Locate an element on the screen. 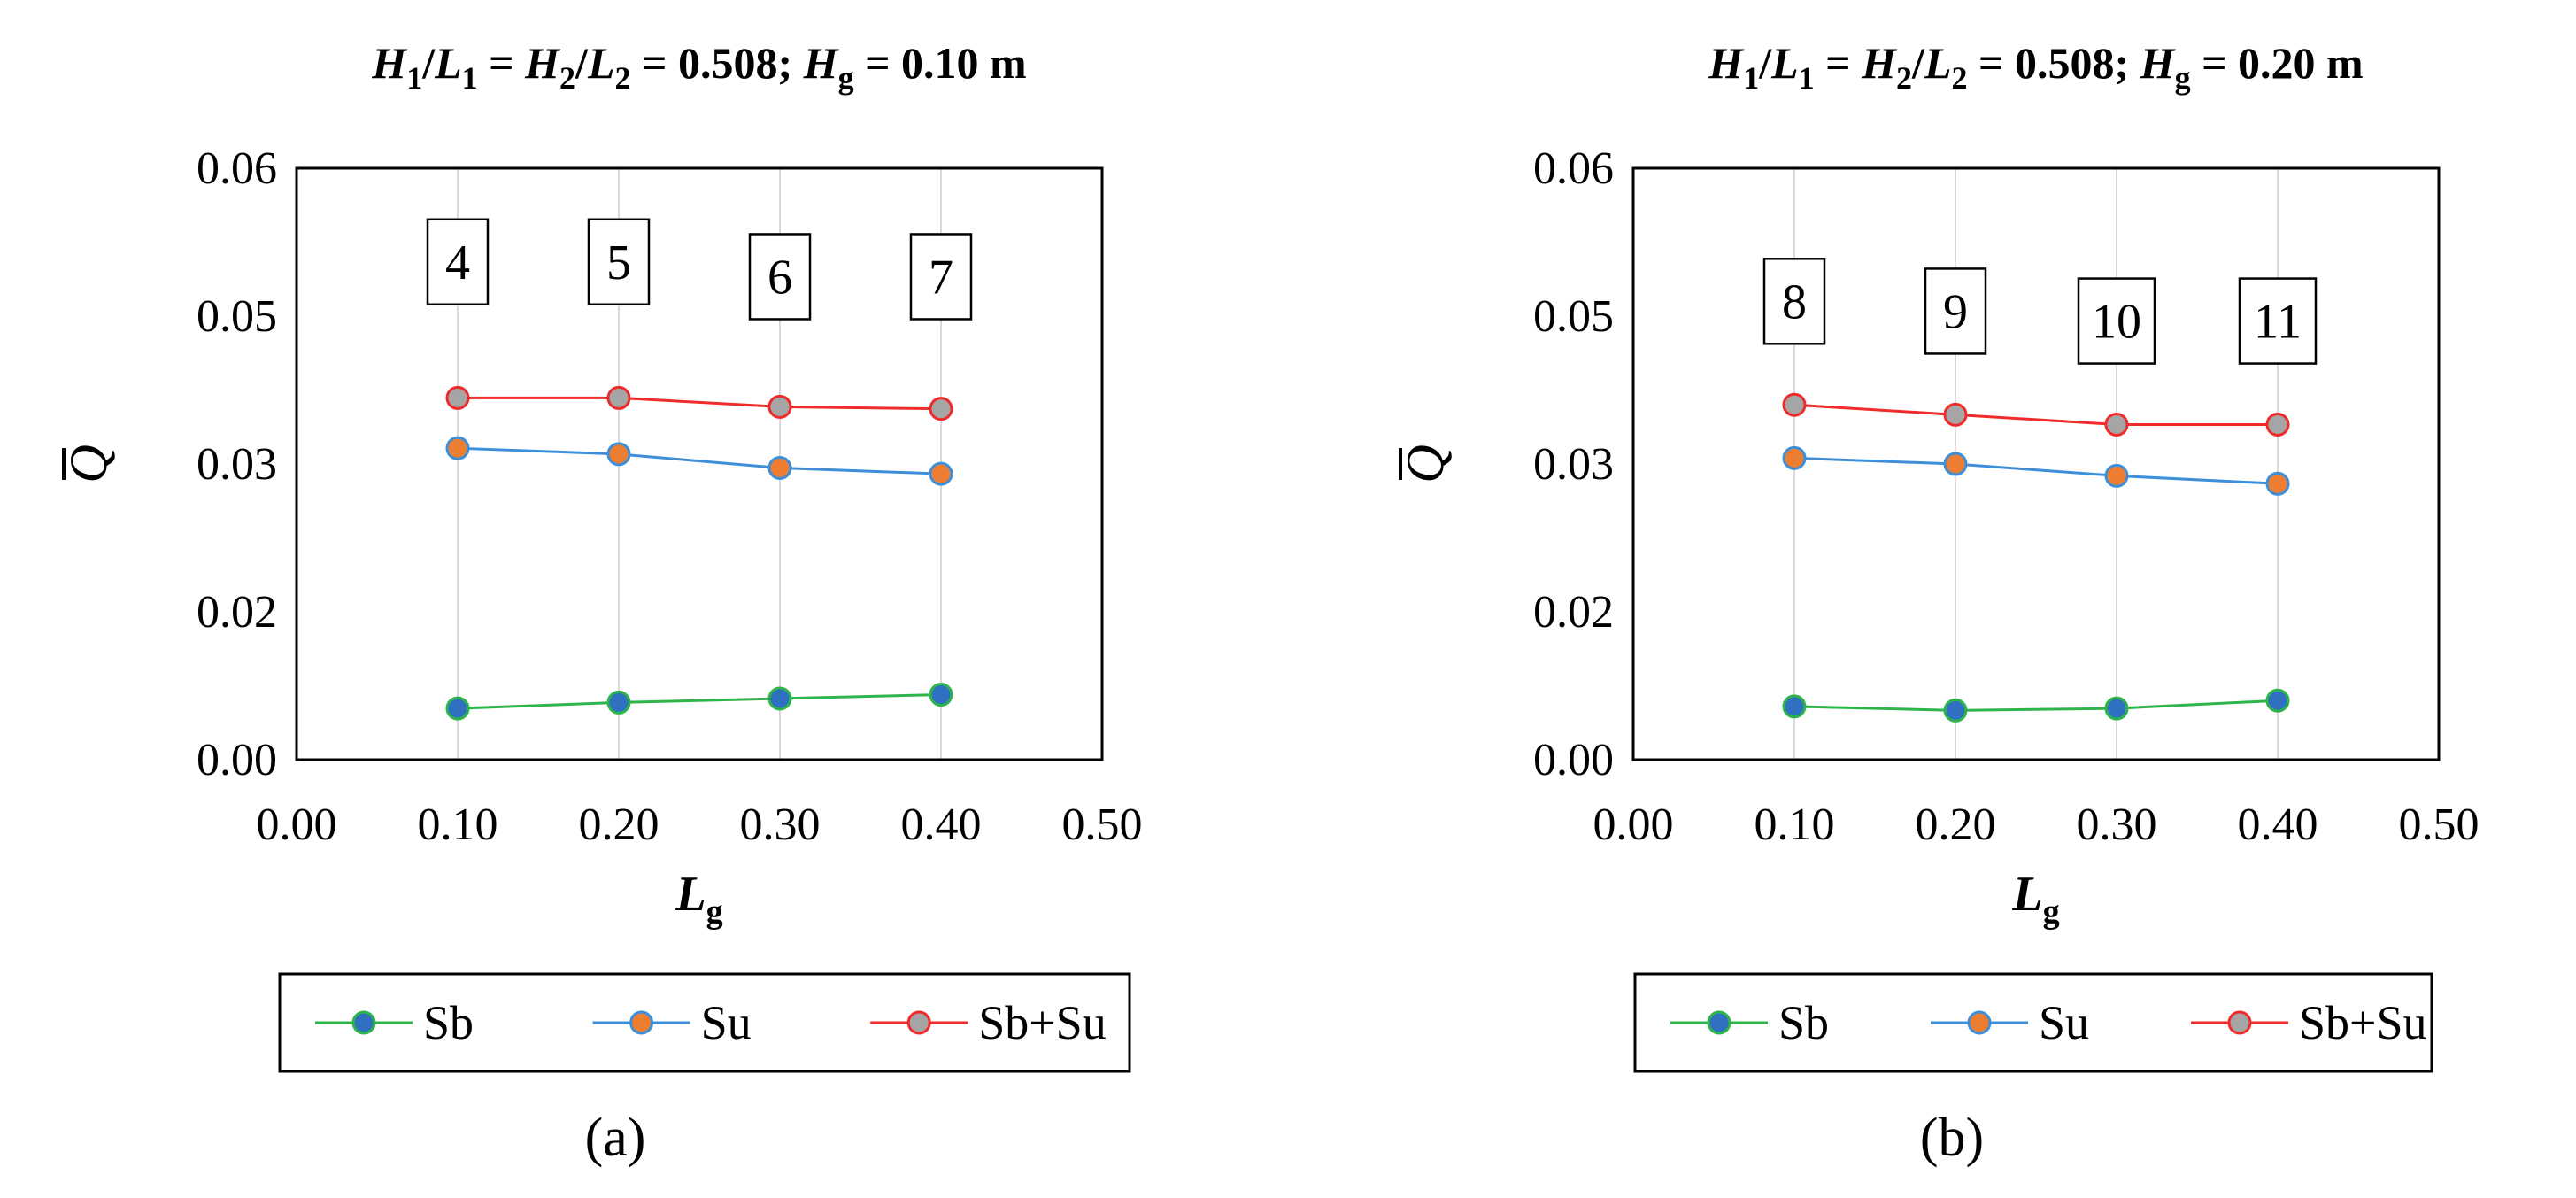 This screenshot has width=2576, height=1198. series-line-sb-plus-su is located at coordinates (700, 403).